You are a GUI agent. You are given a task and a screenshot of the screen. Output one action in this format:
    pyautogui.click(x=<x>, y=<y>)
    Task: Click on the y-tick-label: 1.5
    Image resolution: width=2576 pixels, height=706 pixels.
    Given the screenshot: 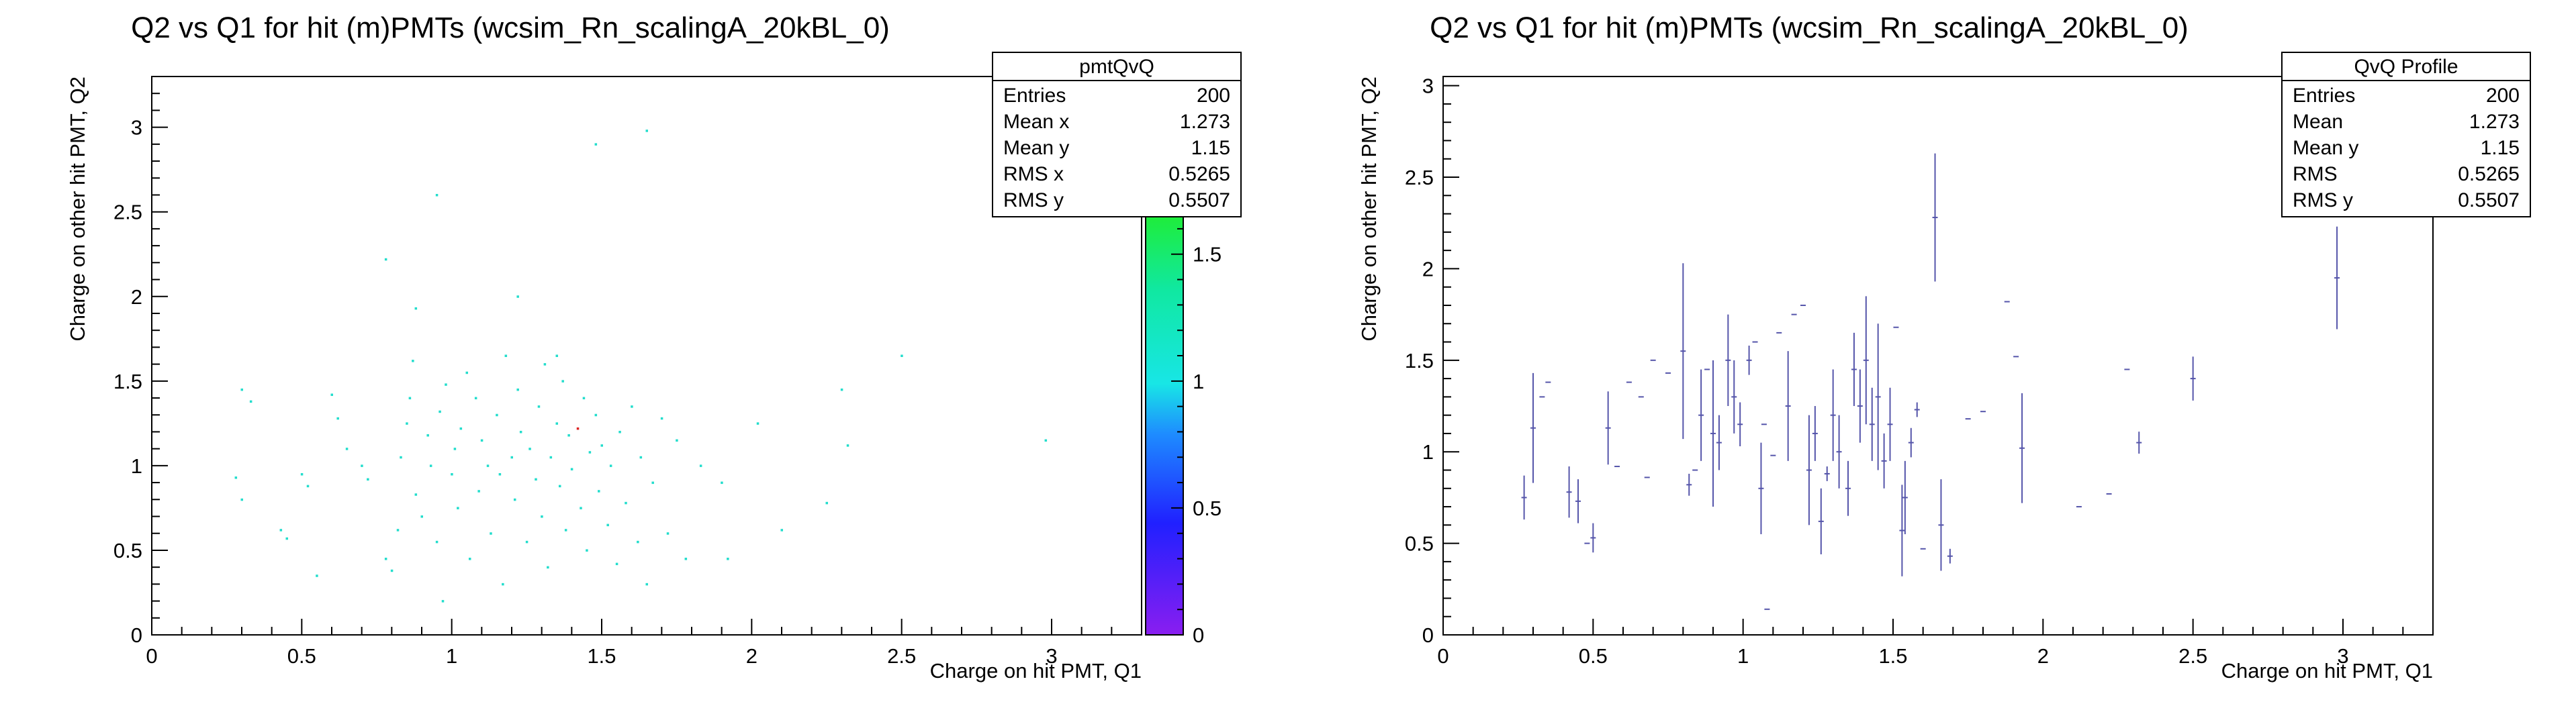 What is the action you would take?
    pyautogui.click(x=127, y=382)
    